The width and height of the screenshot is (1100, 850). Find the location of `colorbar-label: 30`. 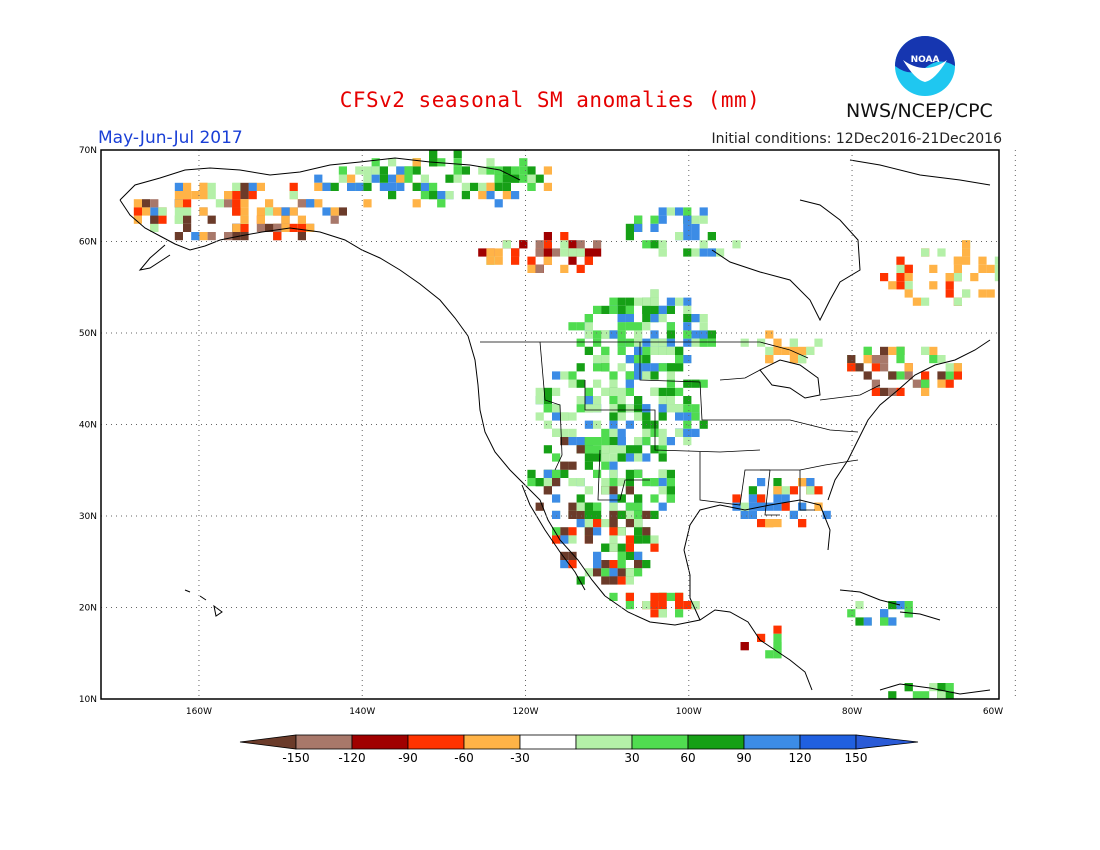

colorbar-label: 30 is located at coordinates (631, 758).